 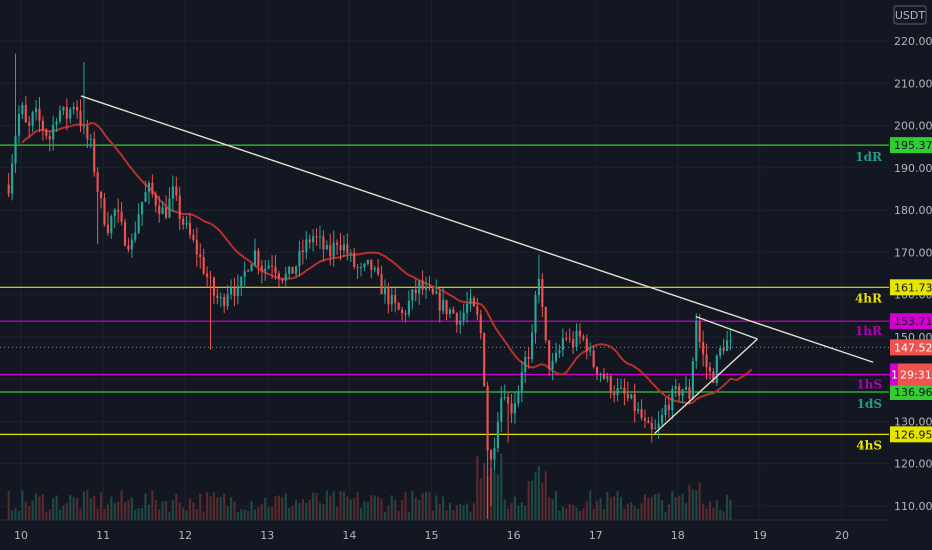 I want to click on price-tag-1dR-bg, so click(x=911, y=145).